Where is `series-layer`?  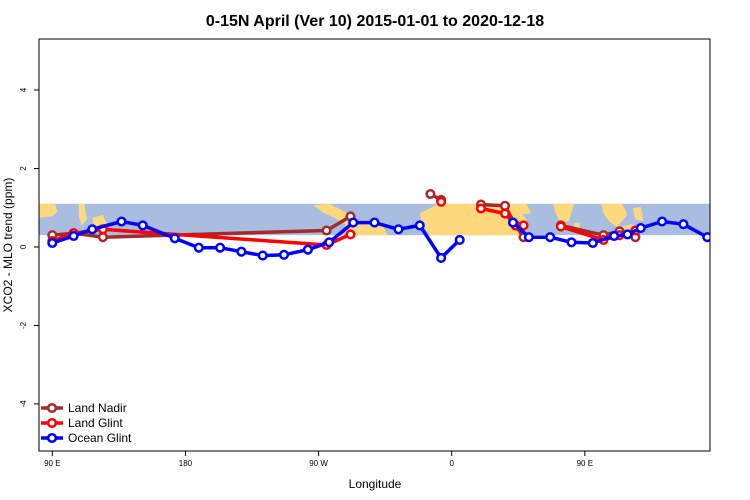
series-layer is located at coordinates (378, 225).